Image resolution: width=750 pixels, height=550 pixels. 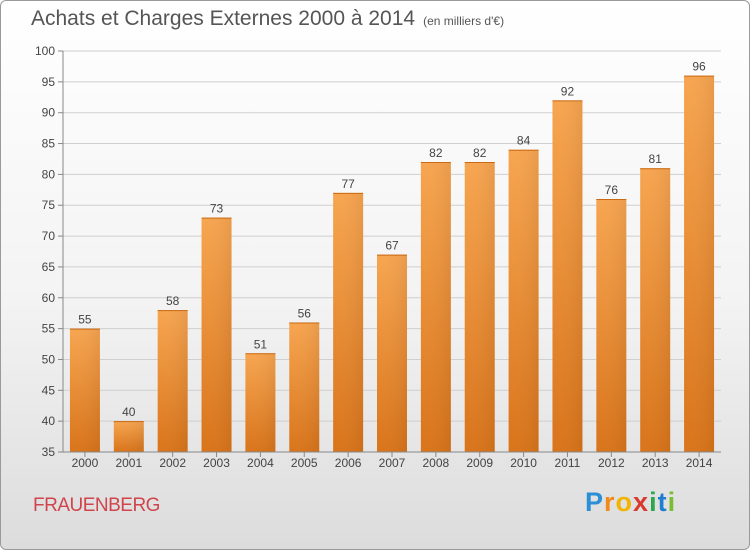 What do you see at coordinates (49, 390) in the screenshot?
I see `y-tick-label: 45` at bounding box center [49, 390].